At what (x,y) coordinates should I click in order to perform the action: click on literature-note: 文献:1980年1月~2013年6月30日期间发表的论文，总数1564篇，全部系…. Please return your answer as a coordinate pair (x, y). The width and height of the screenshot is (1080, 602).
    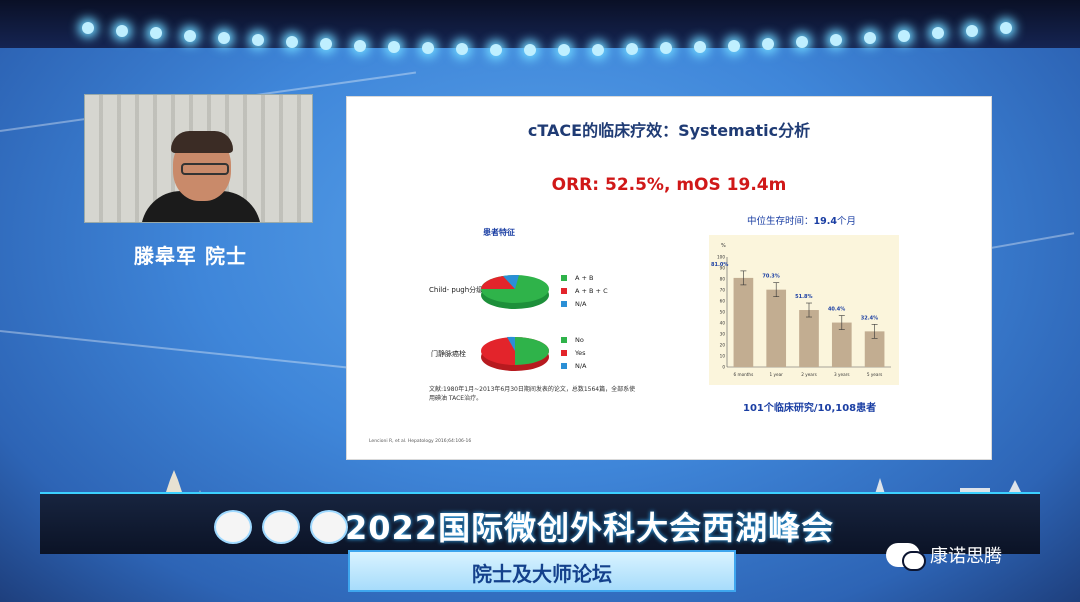
    Looking at the image, I should click on (532, 394).